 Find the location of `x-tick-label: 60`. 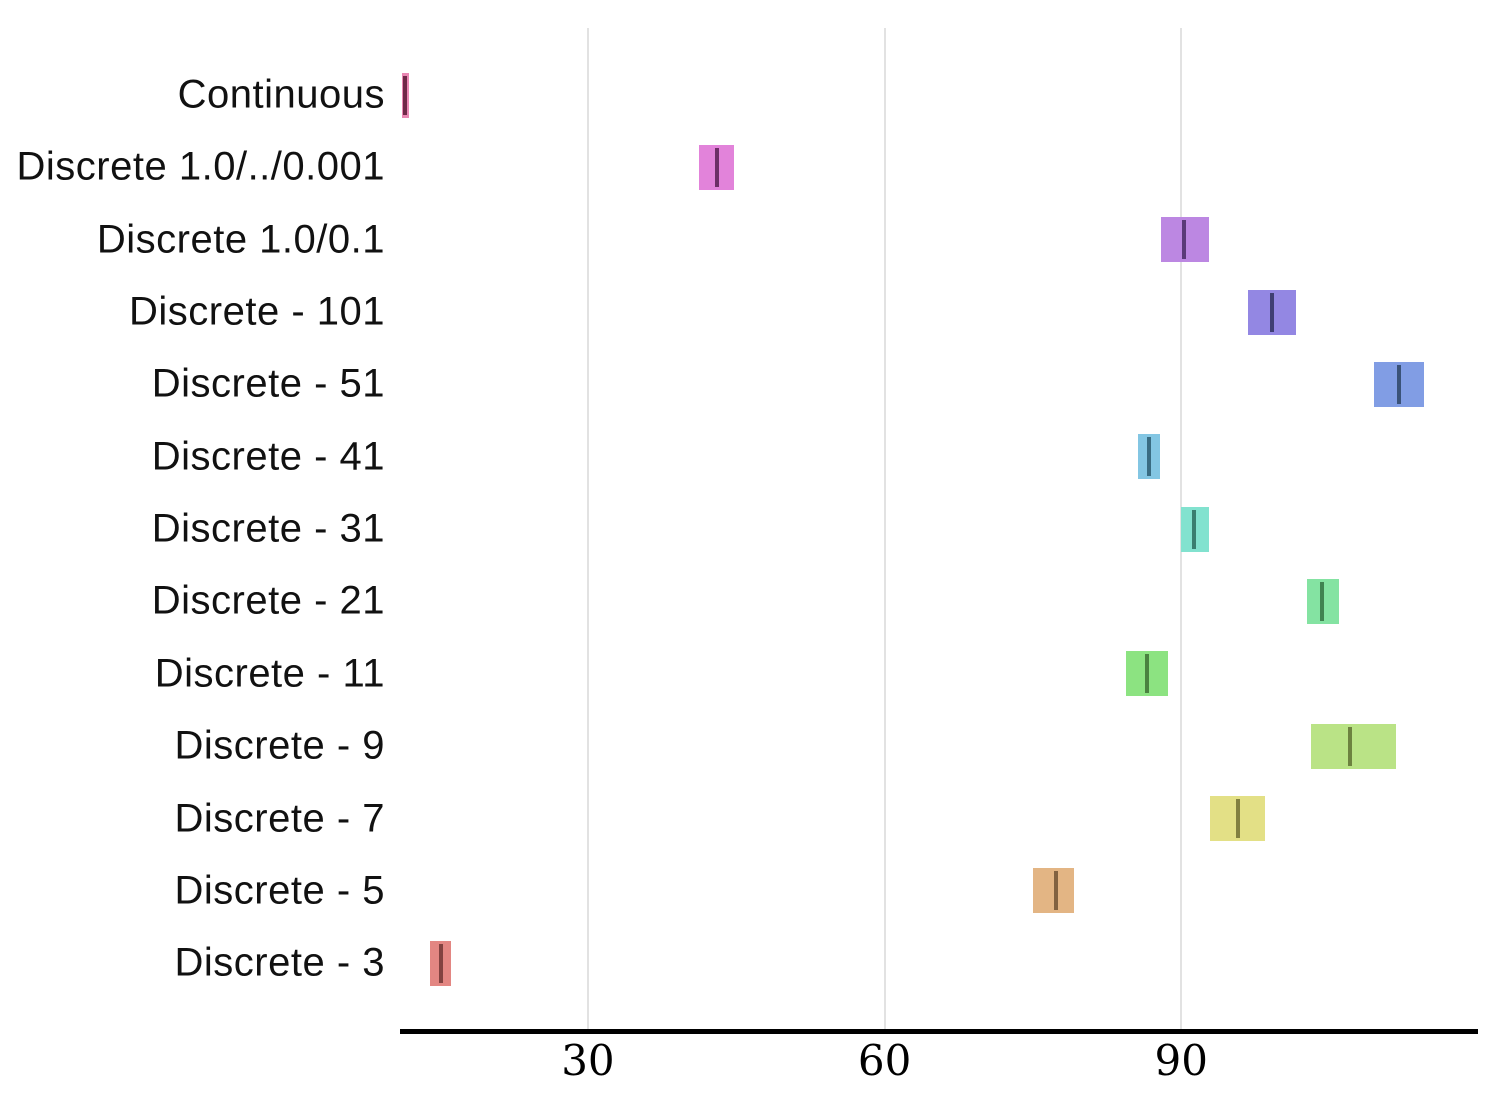

x-tick-label: 60 is located at coordinates (884, 1060).